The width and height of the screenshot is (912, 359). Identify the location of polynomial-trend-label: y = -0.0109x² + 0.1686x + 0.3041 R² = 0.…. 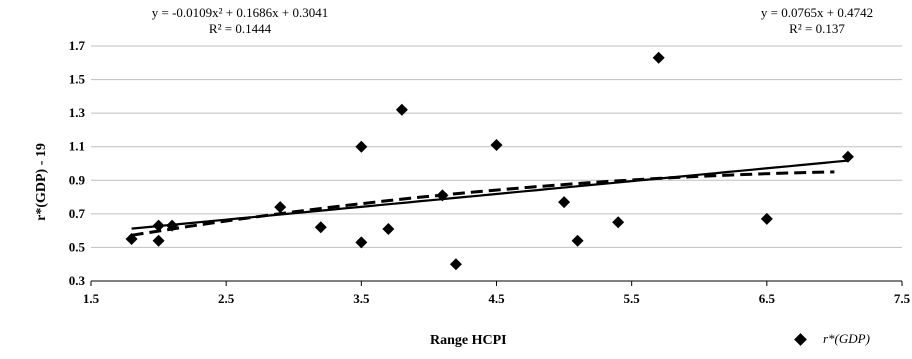
(240, 21).